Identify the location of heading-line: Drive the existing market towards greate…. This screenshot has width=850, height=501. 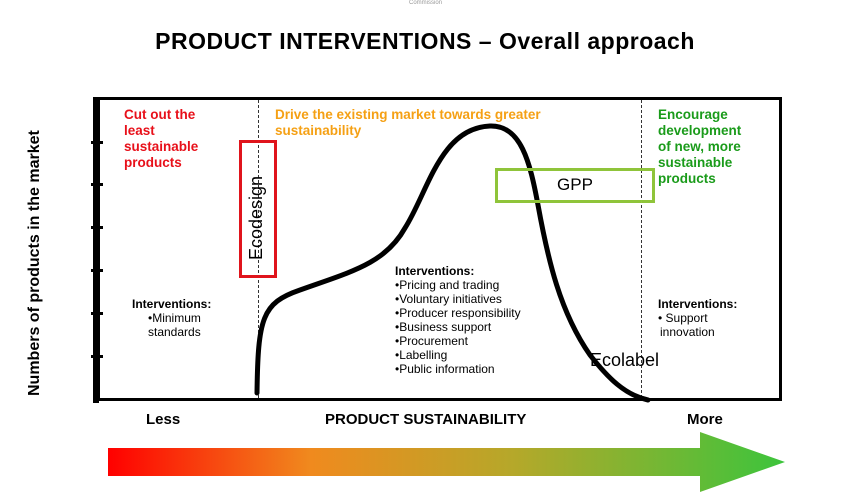
(408, 114).